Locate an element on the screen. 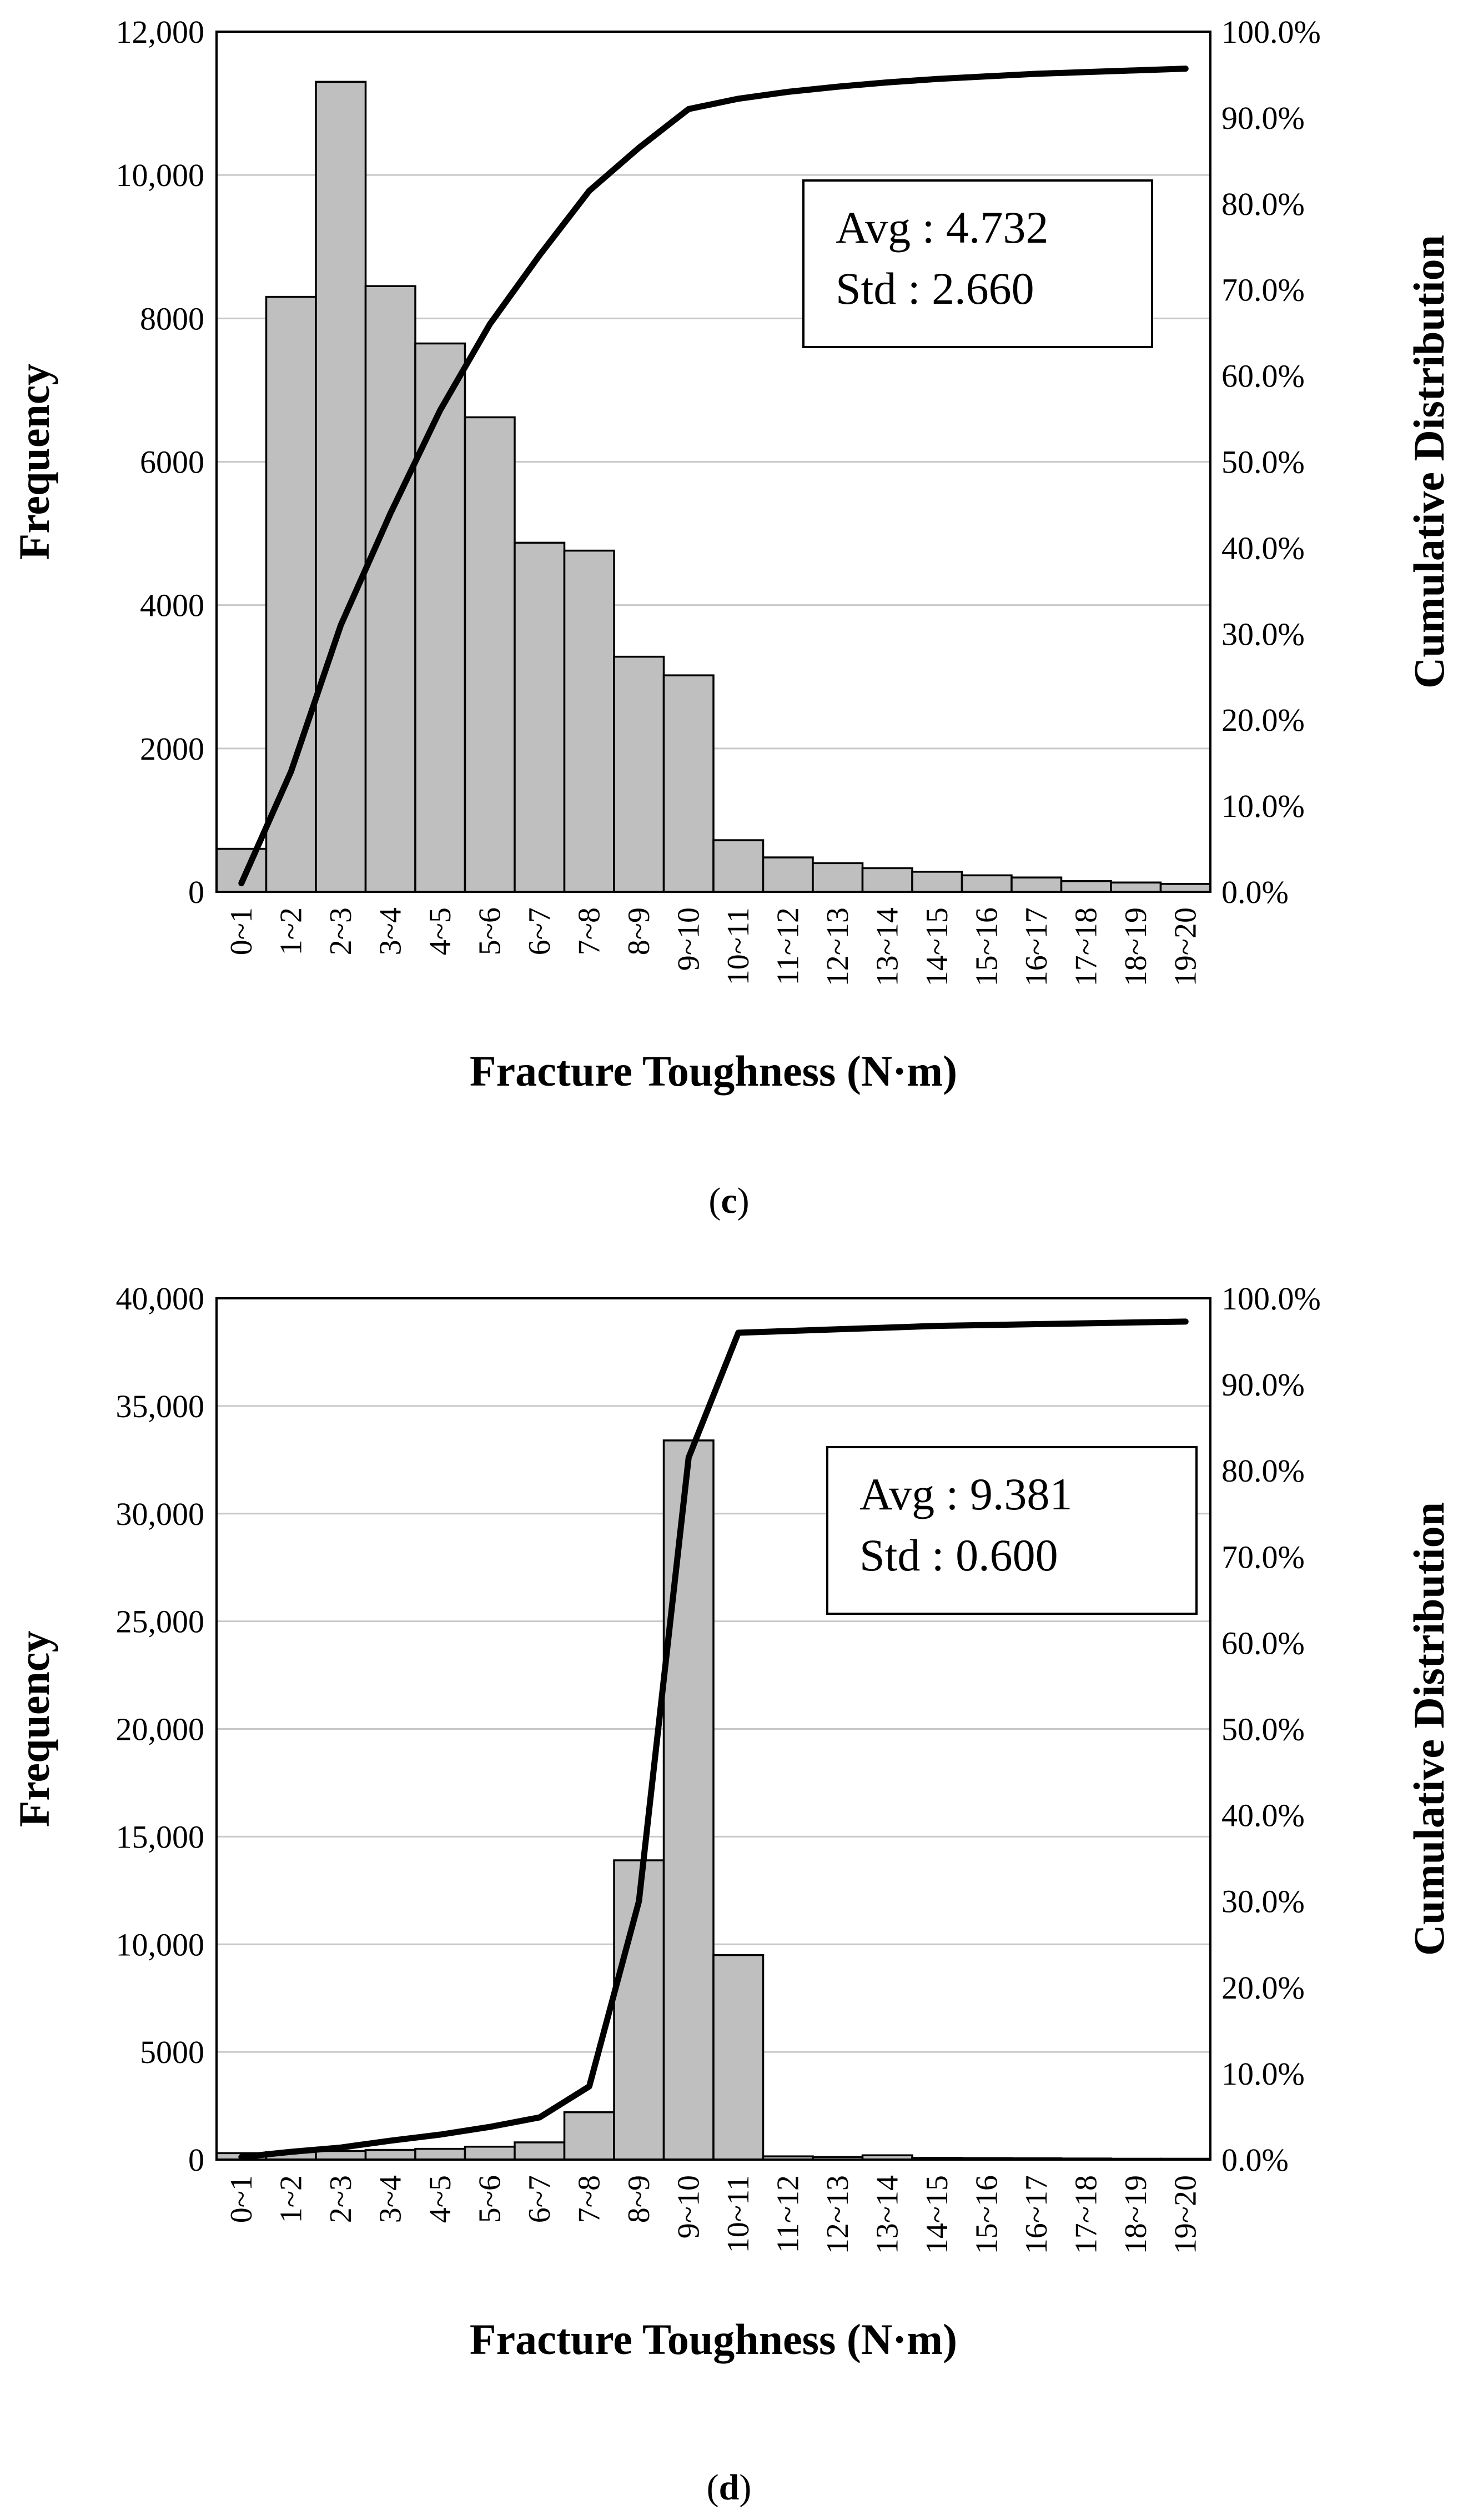 The width and height of the screenshot is (1458, 2520). y-tick-label: 6000 is located at coordinates (172, 462).